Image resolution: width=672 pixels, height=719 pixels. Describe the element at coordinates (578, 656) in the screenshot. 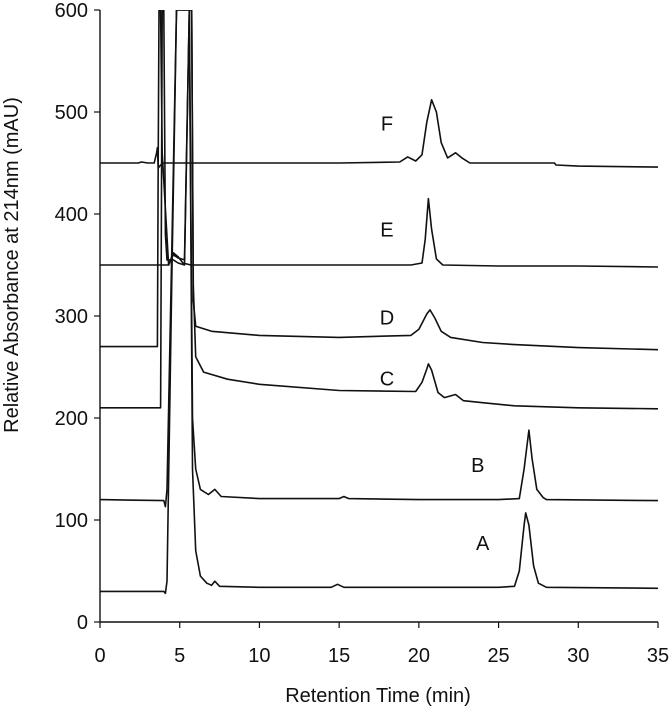

I see `x-tick-label: 30` at that location.